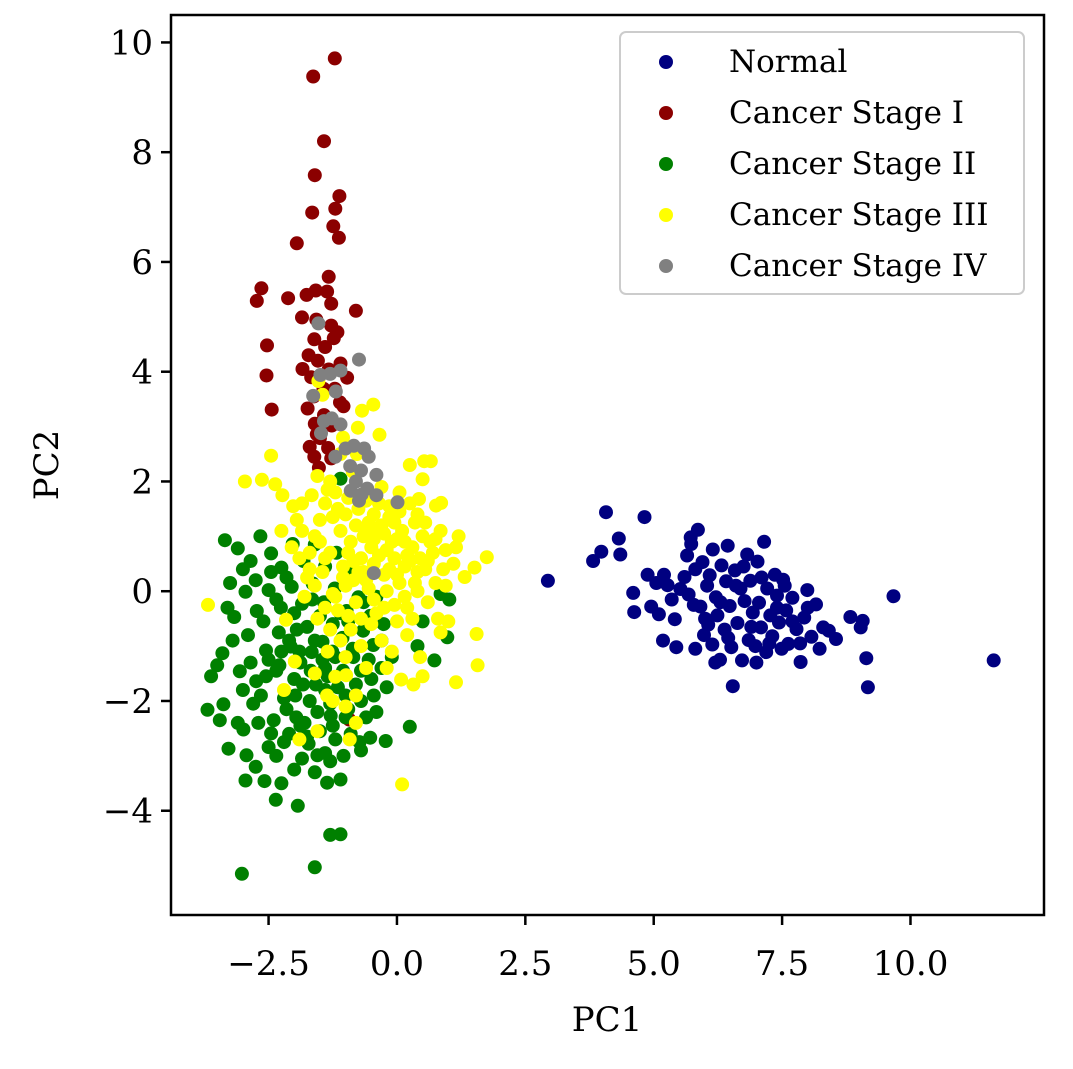 This screenshot has height=1069, width=1073. Describe the element at coordinates (846, 113) in the screenshot. I see `legend-label: Cancer Stage I` at that location.